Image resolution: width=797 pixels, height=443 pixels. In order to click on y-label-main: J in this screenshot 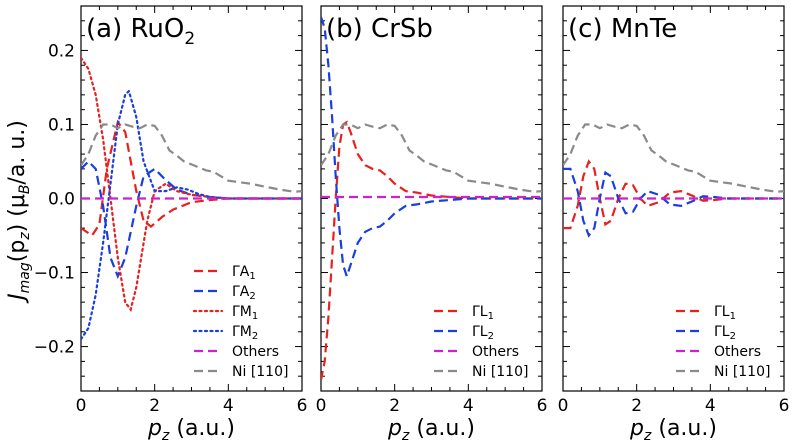, I will do `click(17, 298)`.